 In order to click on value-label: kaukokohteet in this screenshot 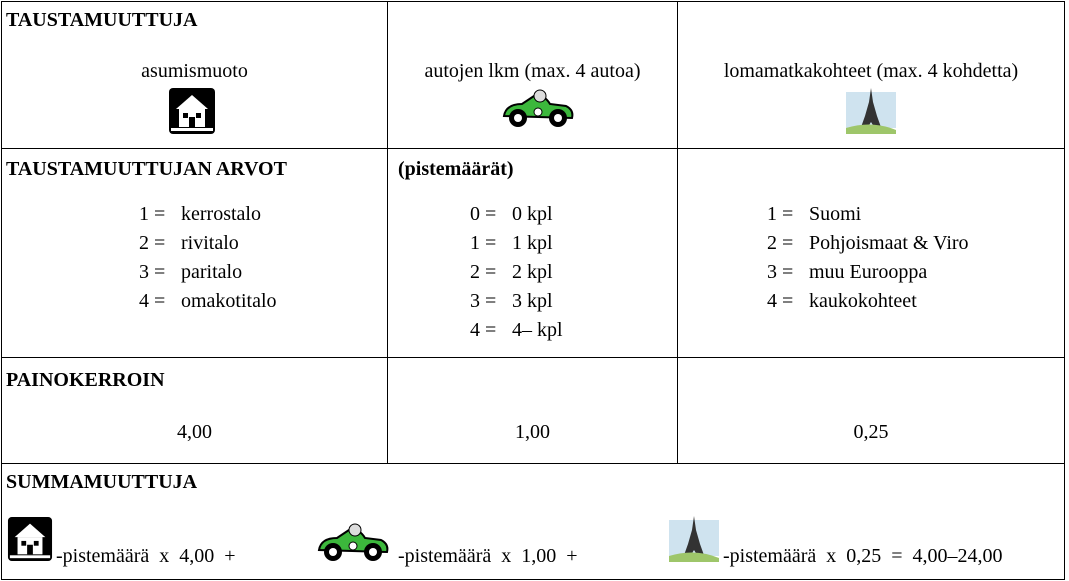, I will do `click(863, 301)`.